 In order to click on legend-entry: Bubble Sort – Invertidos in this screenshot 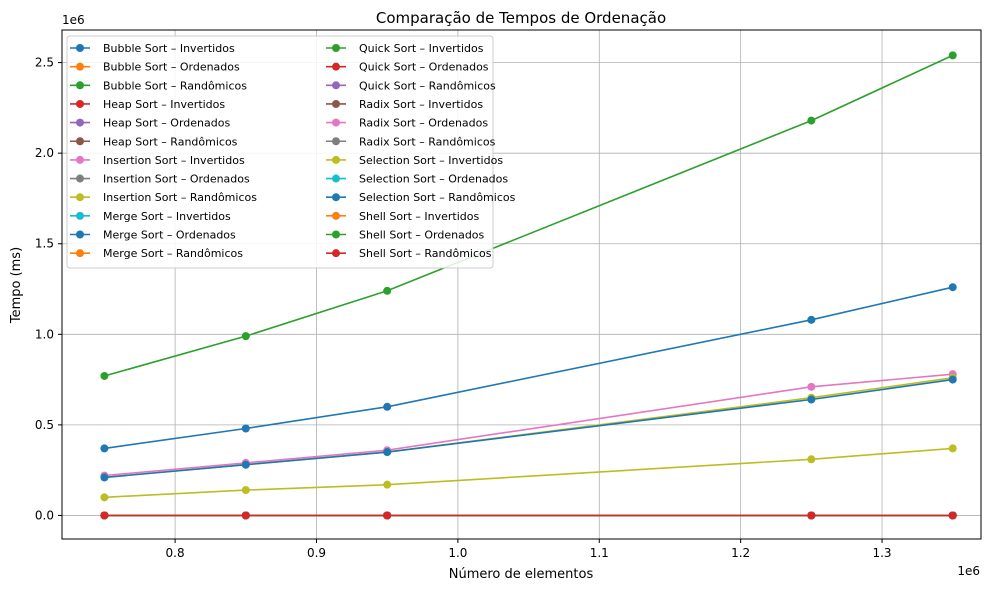, I will do `click(152, 48)`.